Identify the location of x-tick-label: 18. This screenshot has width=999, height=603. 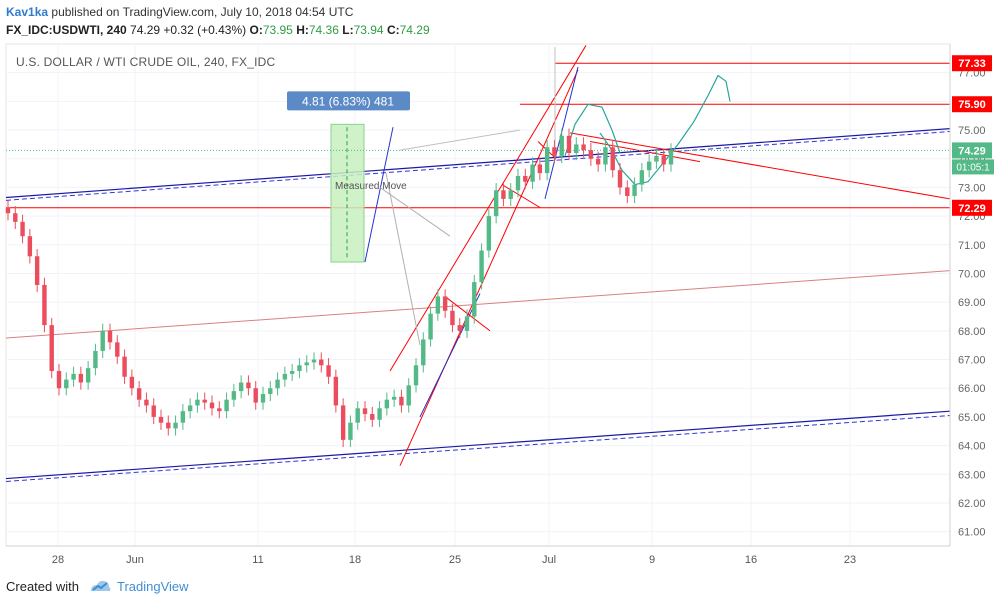
(355, 560).